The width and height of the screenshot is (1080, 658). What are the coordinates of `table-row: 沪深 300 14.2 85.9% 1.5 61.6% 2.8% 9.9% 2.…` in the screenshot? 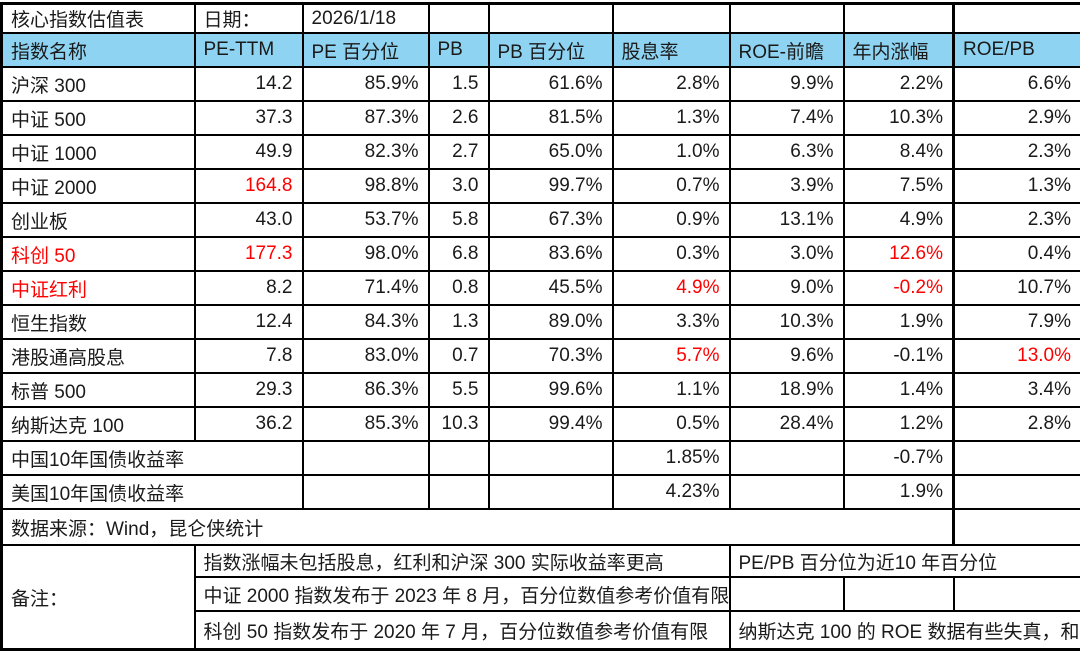 It's located at (540, 84).